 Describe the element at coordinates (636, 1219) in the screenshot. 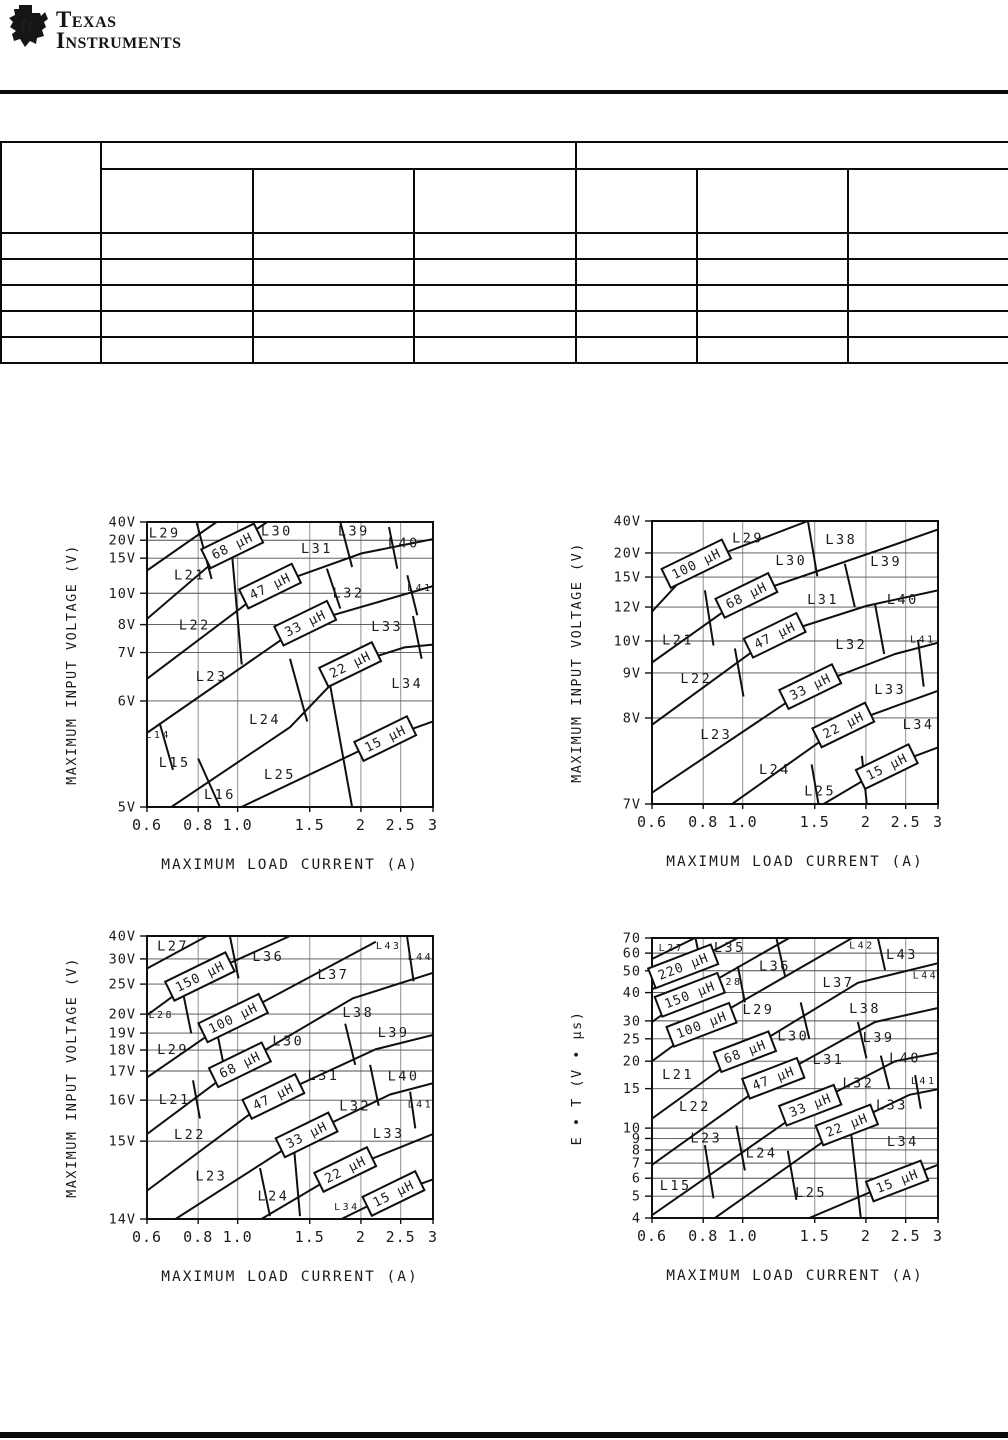

I see `y-tick-label: 4` at that location.